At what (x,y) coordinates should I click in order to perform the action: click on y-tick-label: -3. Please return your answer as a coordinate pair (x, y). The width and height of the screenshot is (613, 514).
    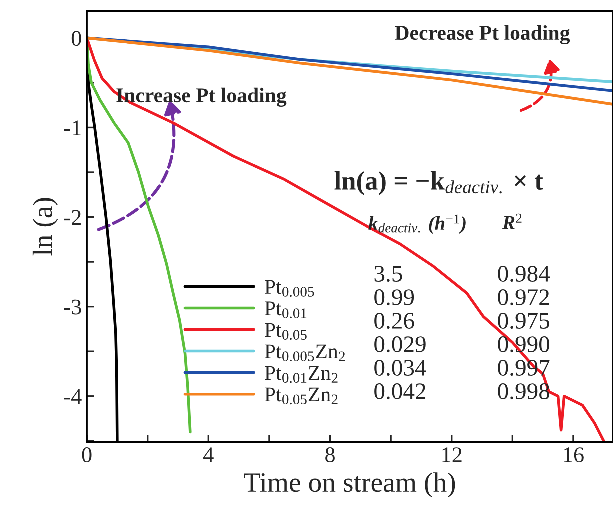
    Looking at the image, I should click on (73, 307).